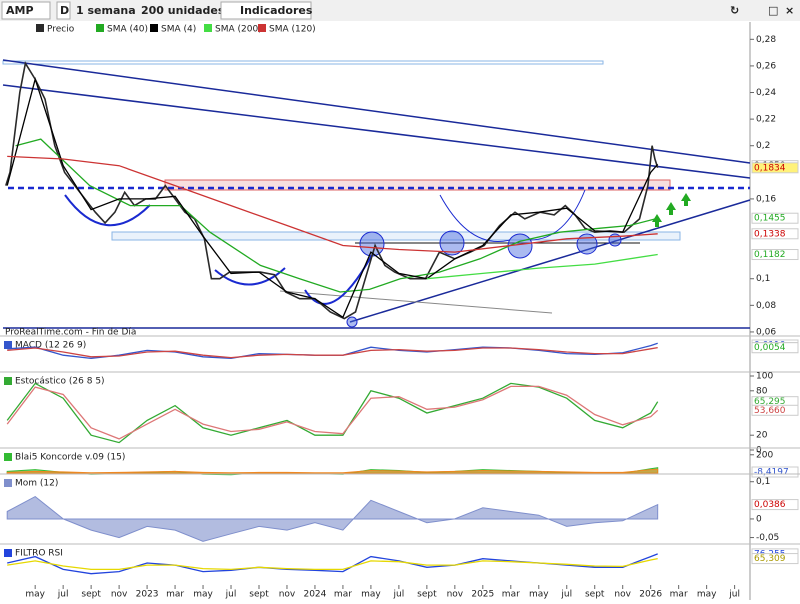 The width and height of the screenshot is (800, 604). Describe the element at coordinates (292, 30) in the screenshot. I see `legend-label: SMA (120)` at that location.